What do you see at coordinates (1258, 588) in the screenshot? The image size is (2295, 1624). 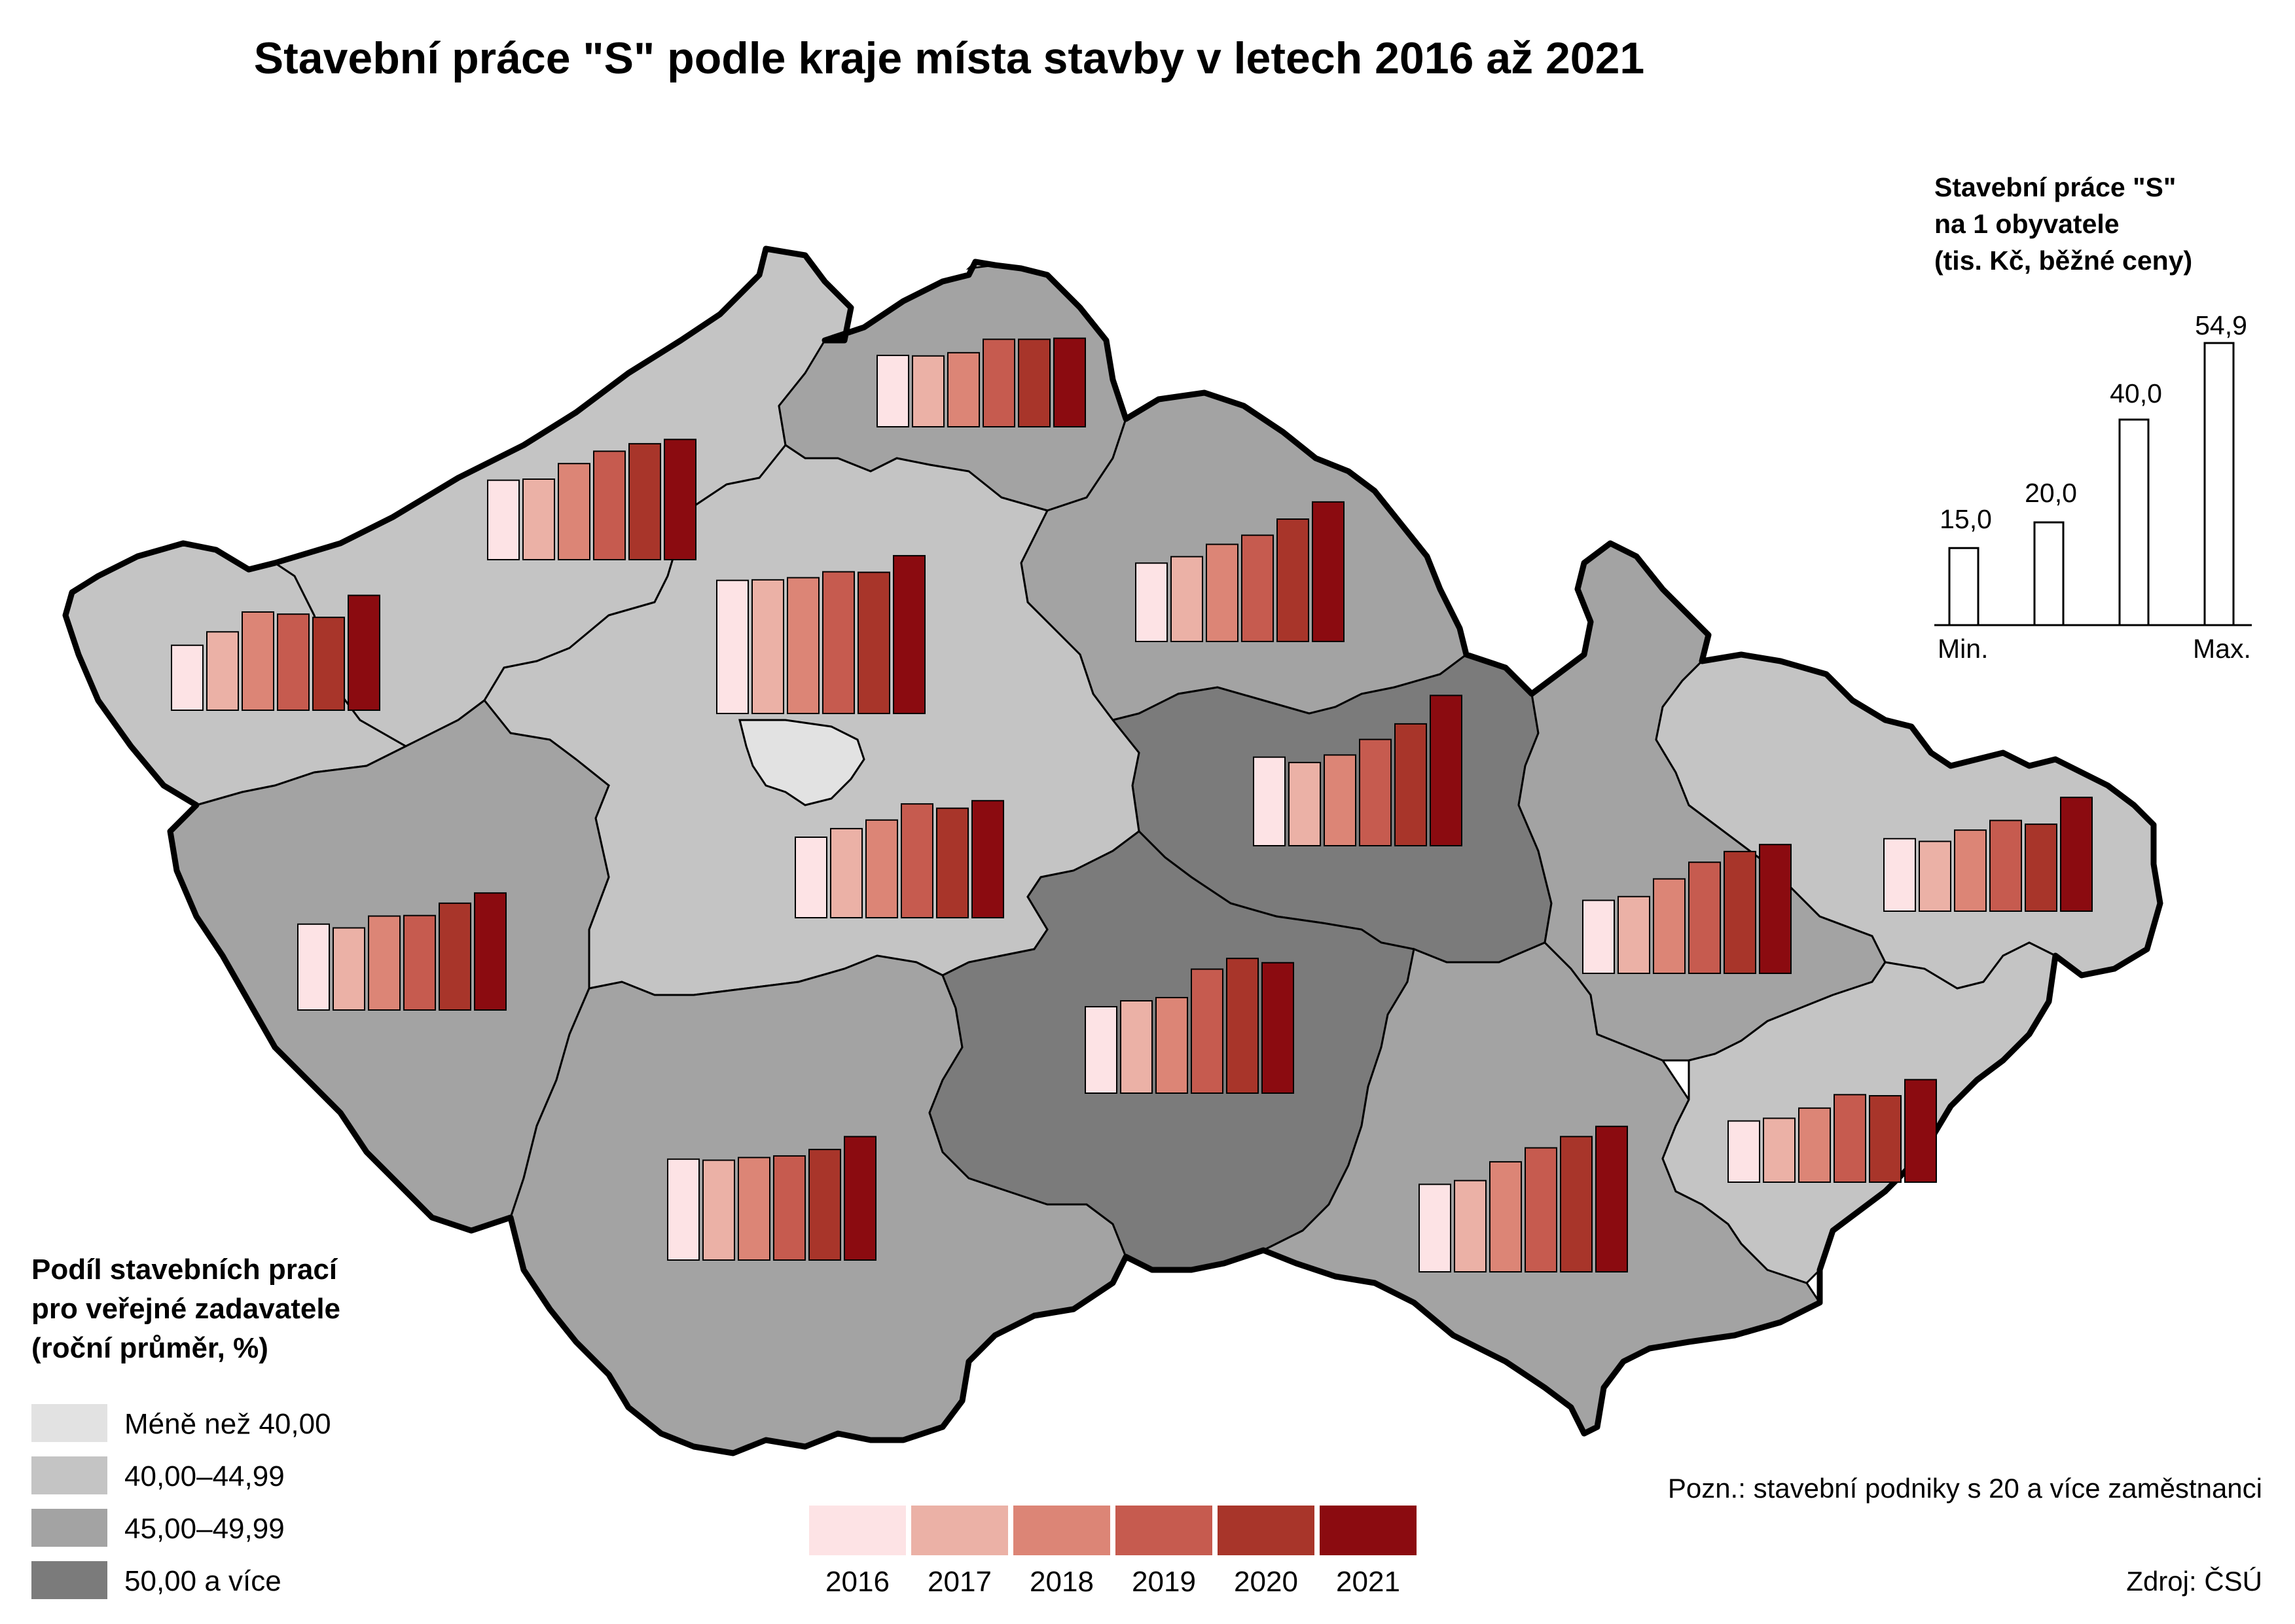 I see `bar-kralovehradecky-2019` at bounding box center [1258, 588].